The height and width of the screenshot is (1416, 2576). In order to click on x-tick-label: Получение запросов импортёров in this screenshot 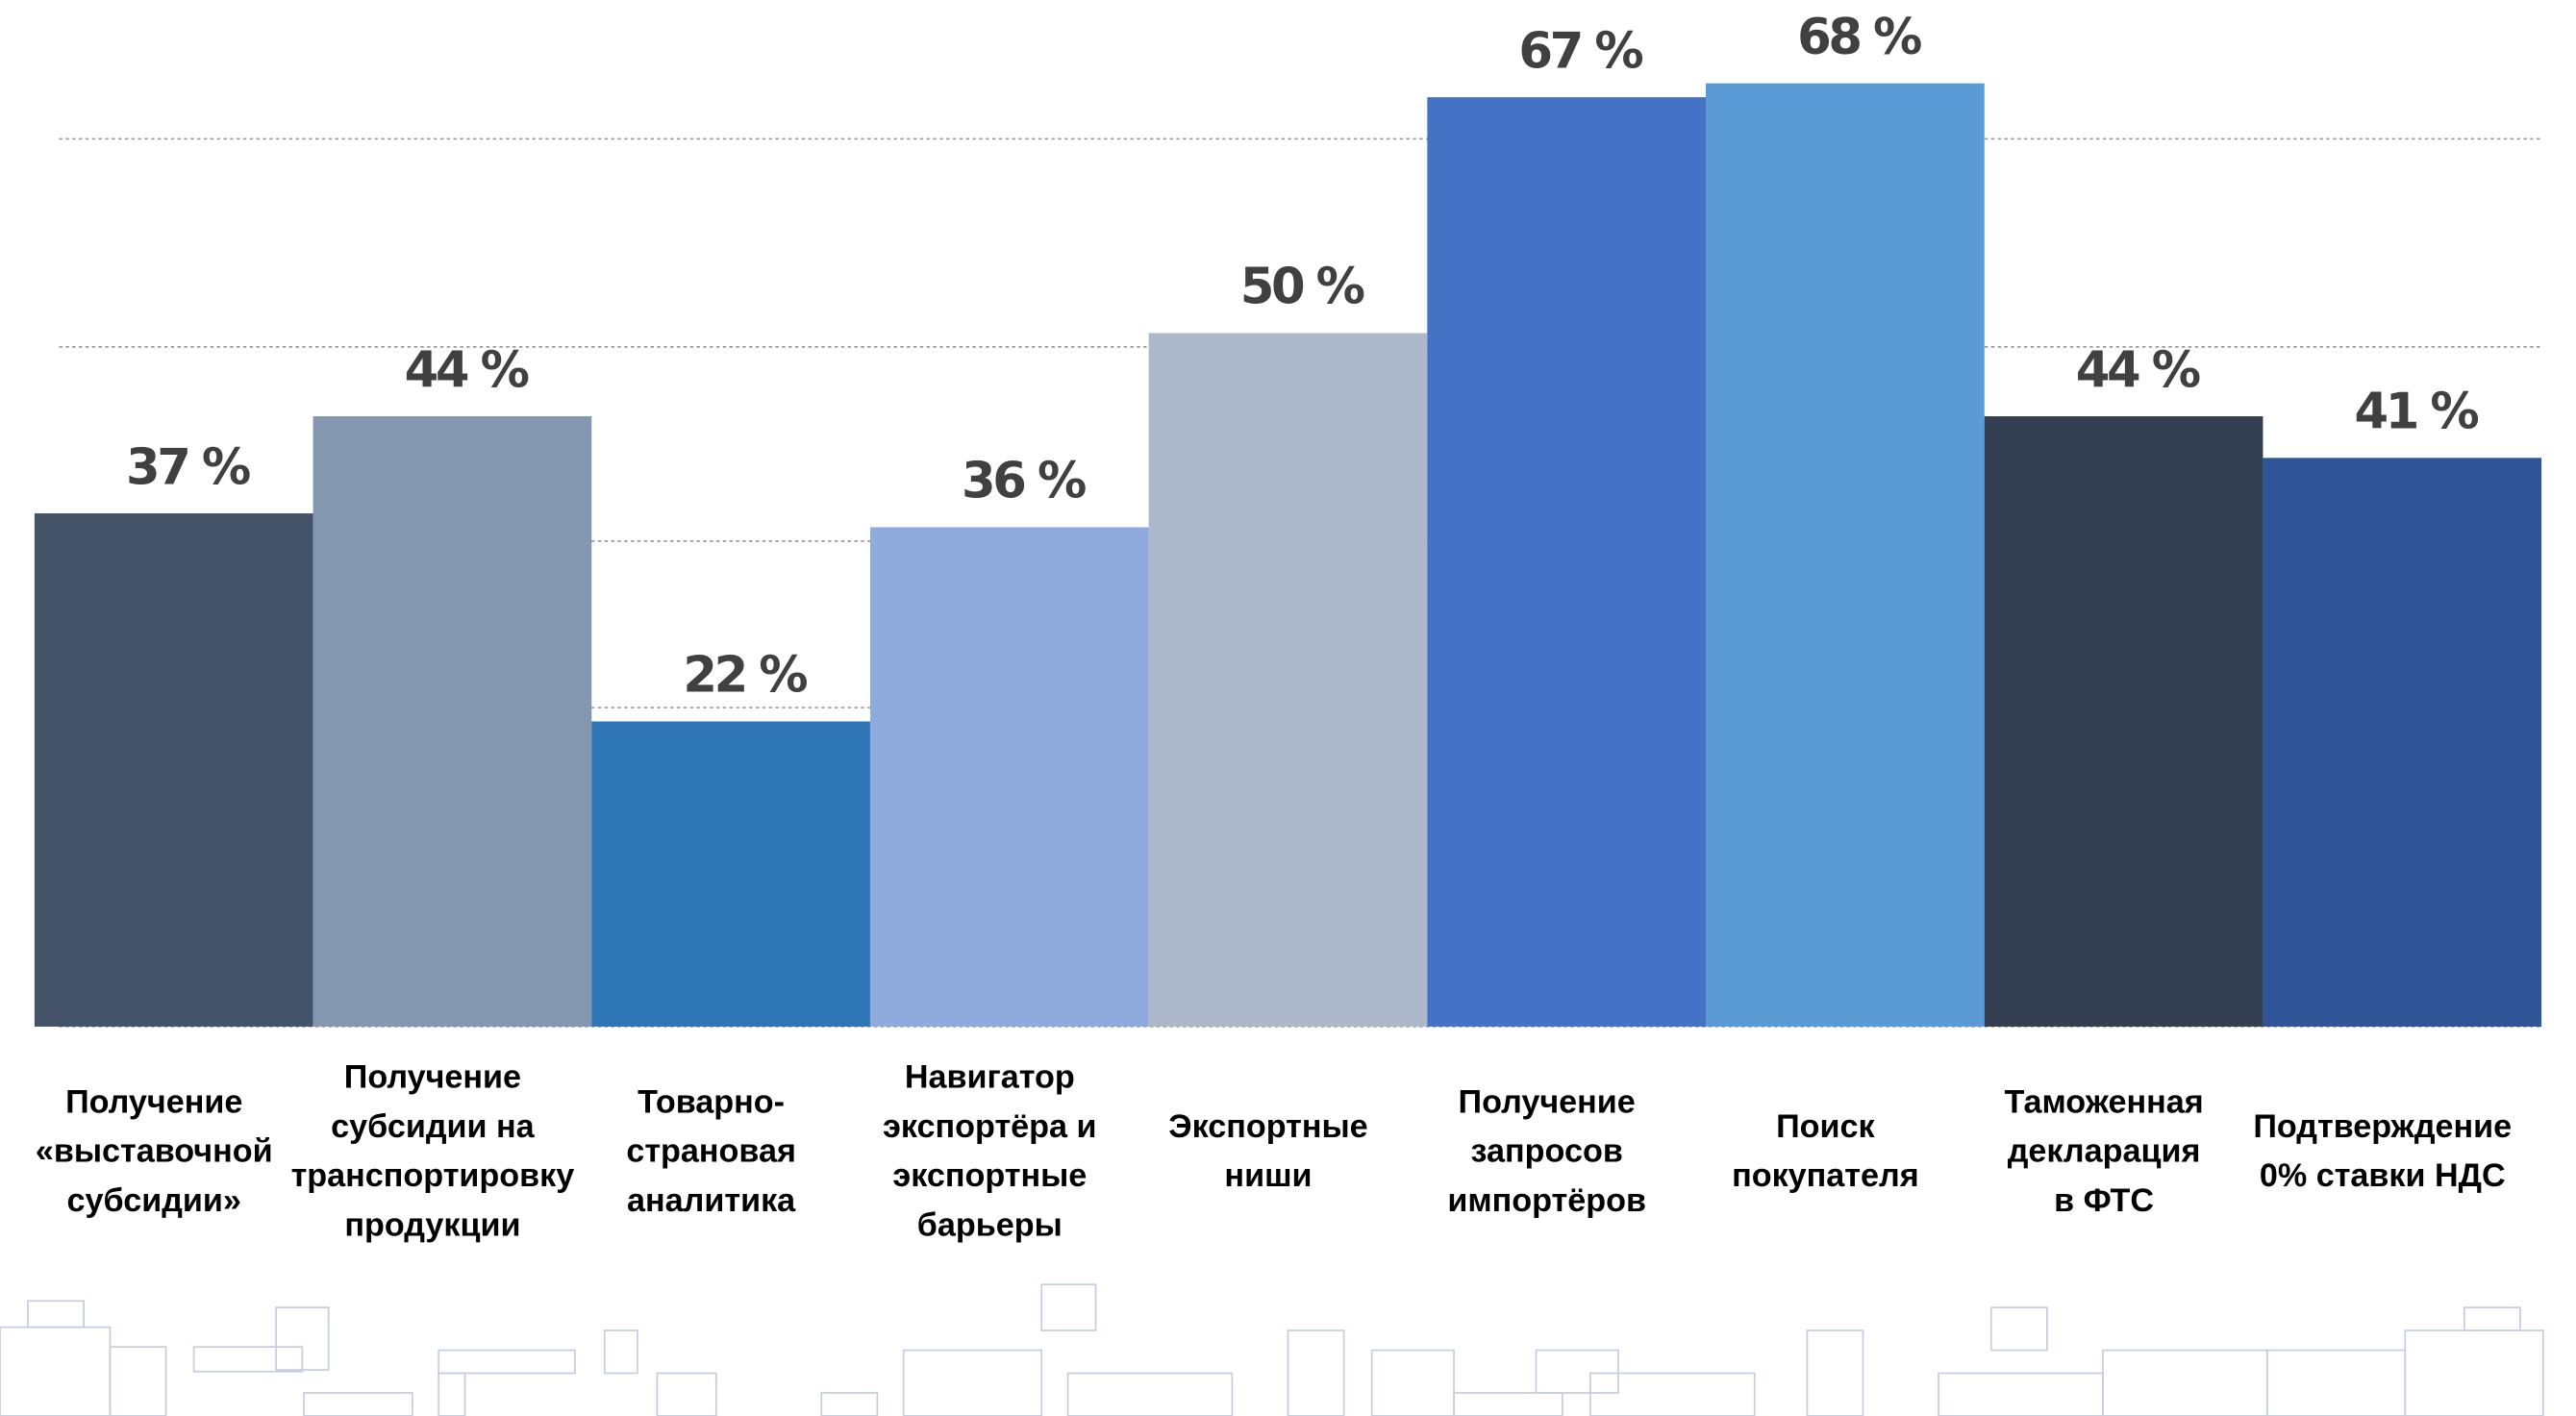, I will do `click(1546, 1151)`.